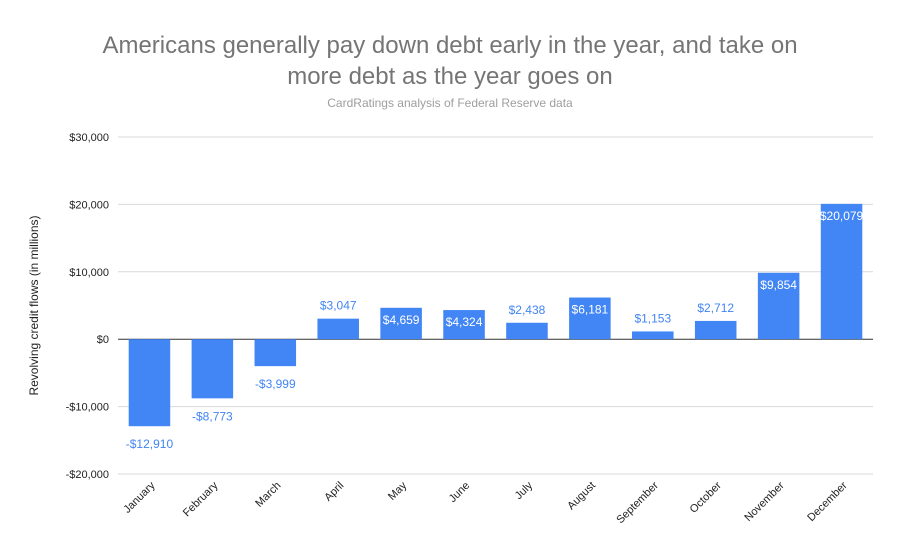 The width and height of the screenshot is (900, 556). I want to click on x-tick-label: May, so click(398, 491).